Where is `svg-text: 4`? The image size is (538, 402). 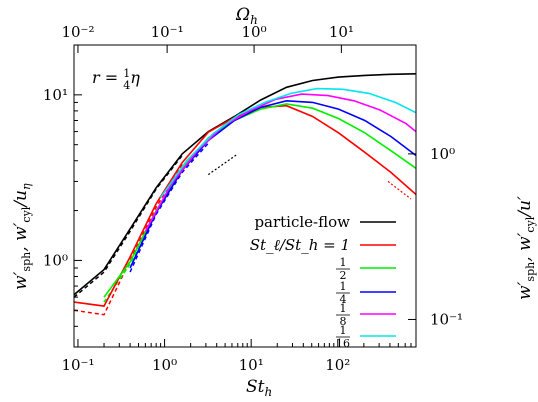
svg-text: 4 is located at coordinates (343, 299).